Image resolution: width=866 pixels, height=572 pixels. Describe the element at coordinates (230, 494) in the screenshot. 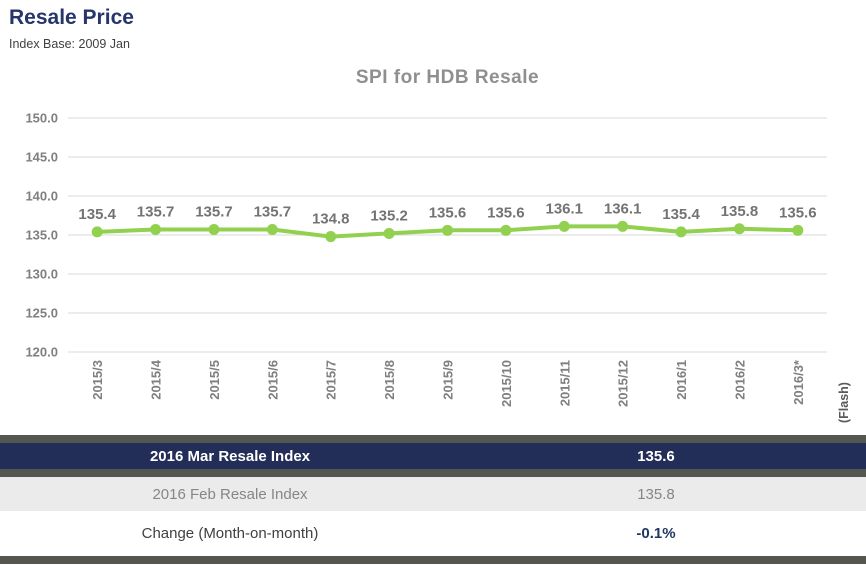

I see `row-label: 2016 Feb Resale Index` at that location.